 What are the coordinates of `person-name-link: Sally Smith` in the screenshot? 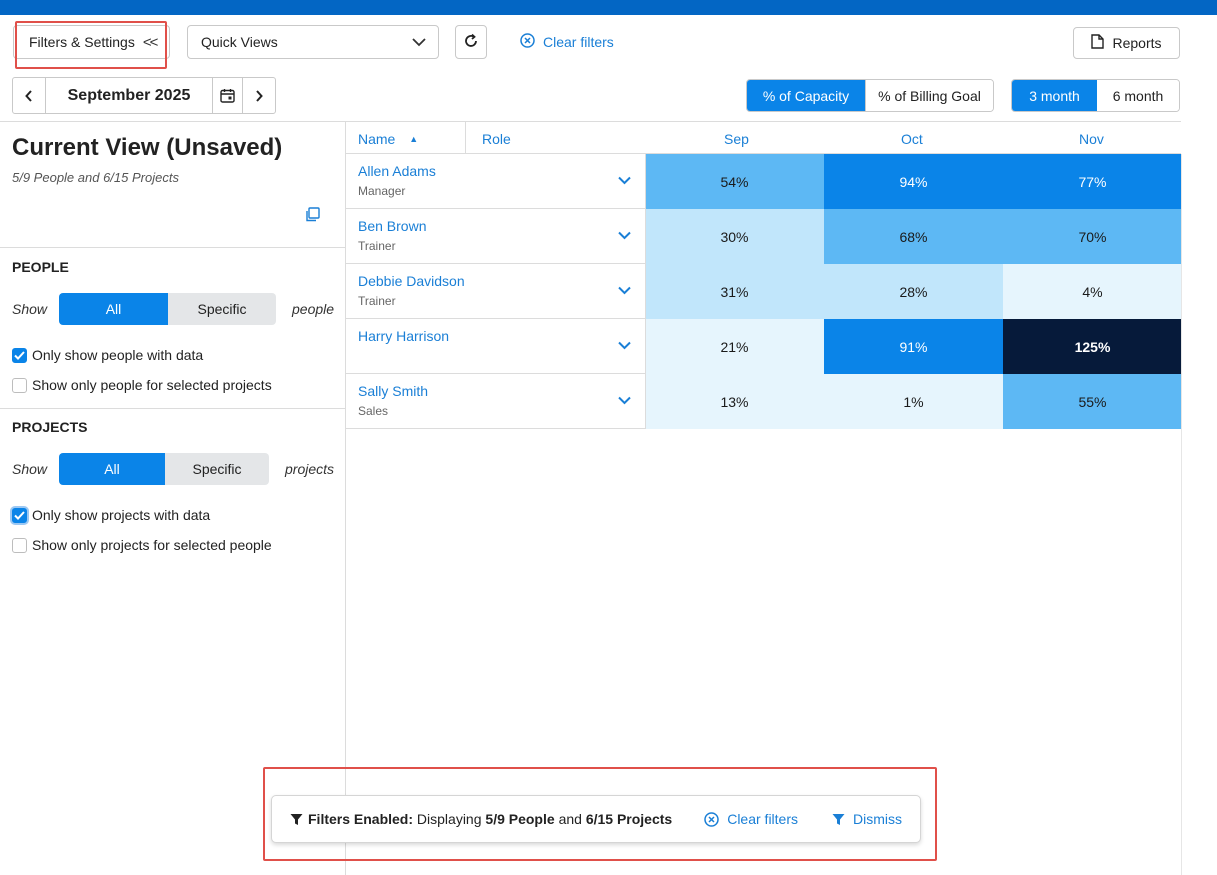 It's located at (393, 391).